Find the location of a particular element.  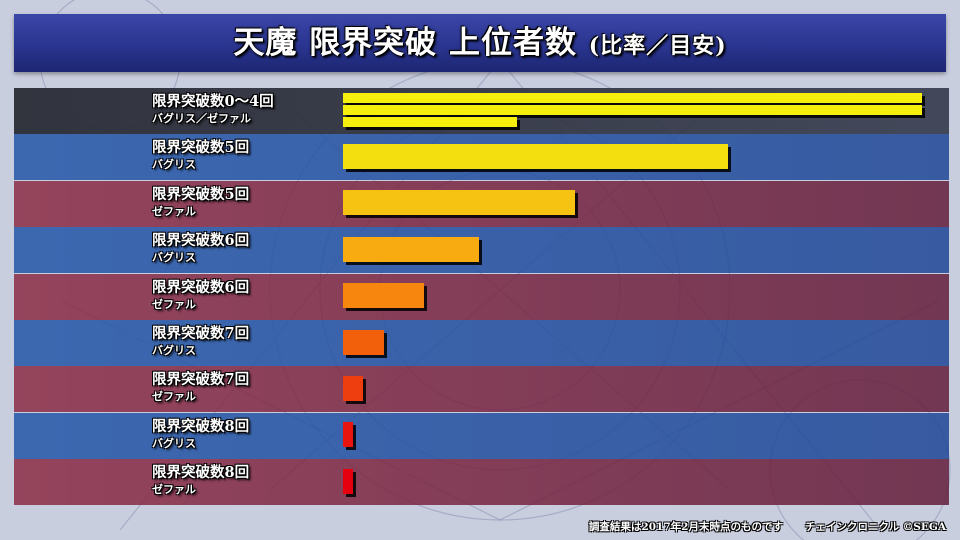

footer: 調査結果は2017年2月末時点のものです チェインクロニクル ©SEGA is located at coordinates (767, 526).